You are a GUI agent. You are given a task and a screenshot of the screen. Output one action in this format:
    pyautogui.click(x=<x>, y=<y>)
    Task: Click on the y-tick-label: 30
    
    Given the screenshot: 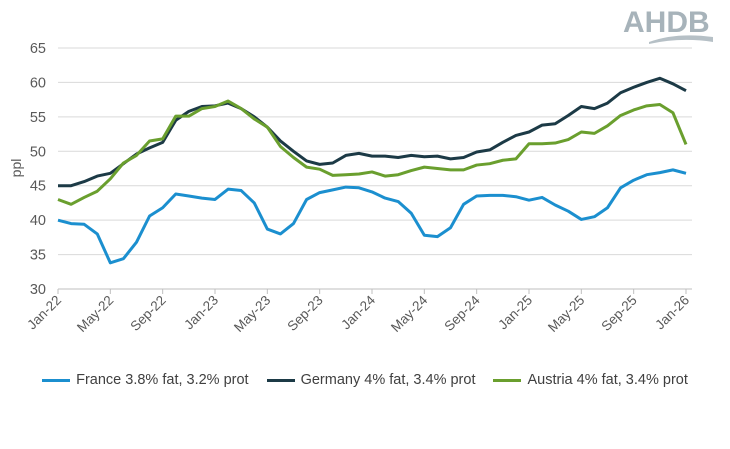 What is the action you would take?
    pyautogui.click(x=38, y=290)
    